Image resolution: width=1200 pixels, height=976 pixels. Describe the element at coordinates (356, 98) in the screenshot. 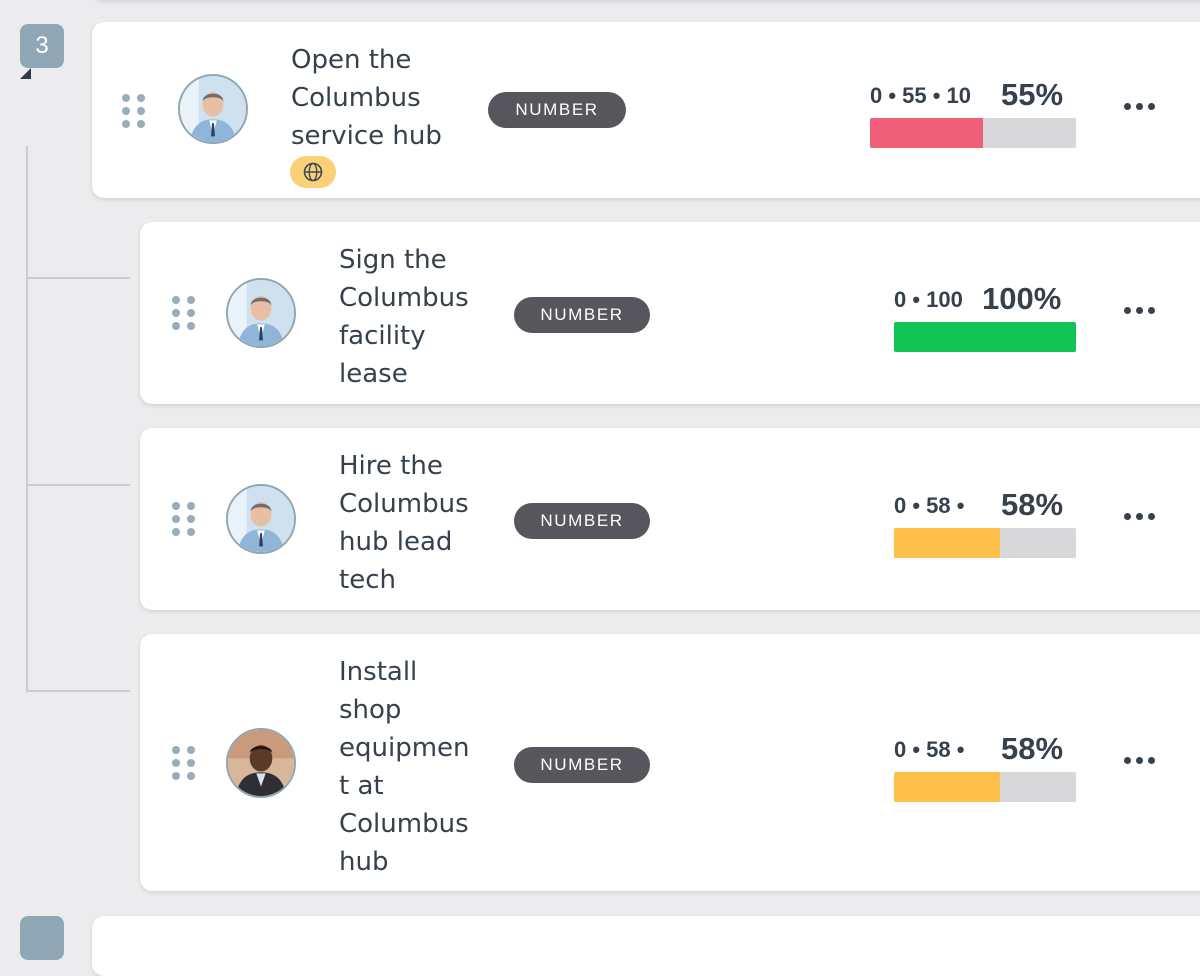

I see `goal-title-line: Columbus` at that location.